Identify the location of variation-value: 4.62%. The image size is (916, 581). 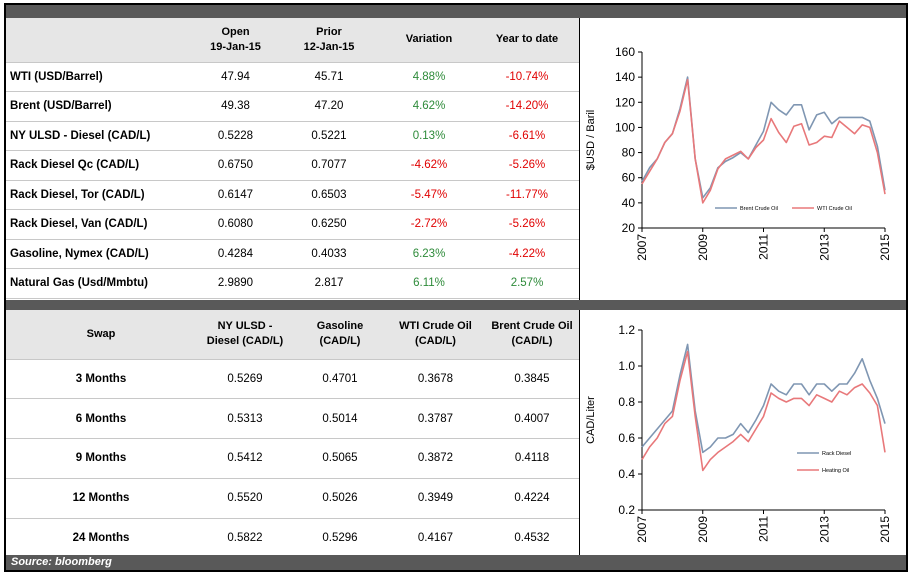
(429, 106).